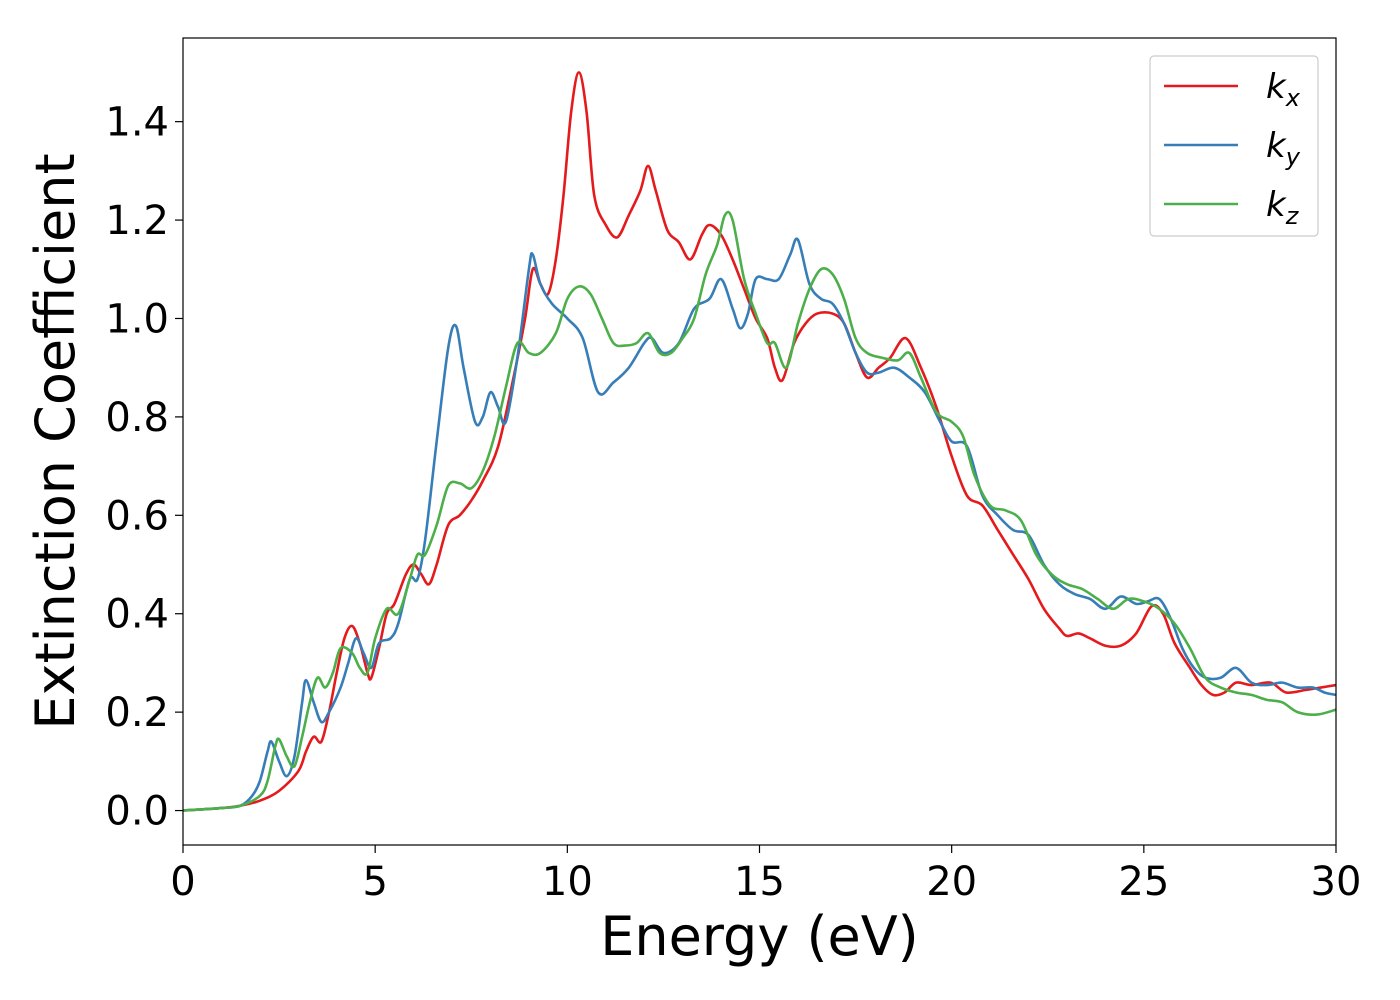 This screenshot has width=1400, height=1000. Describe the element at coordinates (1336, 882) in the screenshot. I see `x-tick-label: 30` at that location.